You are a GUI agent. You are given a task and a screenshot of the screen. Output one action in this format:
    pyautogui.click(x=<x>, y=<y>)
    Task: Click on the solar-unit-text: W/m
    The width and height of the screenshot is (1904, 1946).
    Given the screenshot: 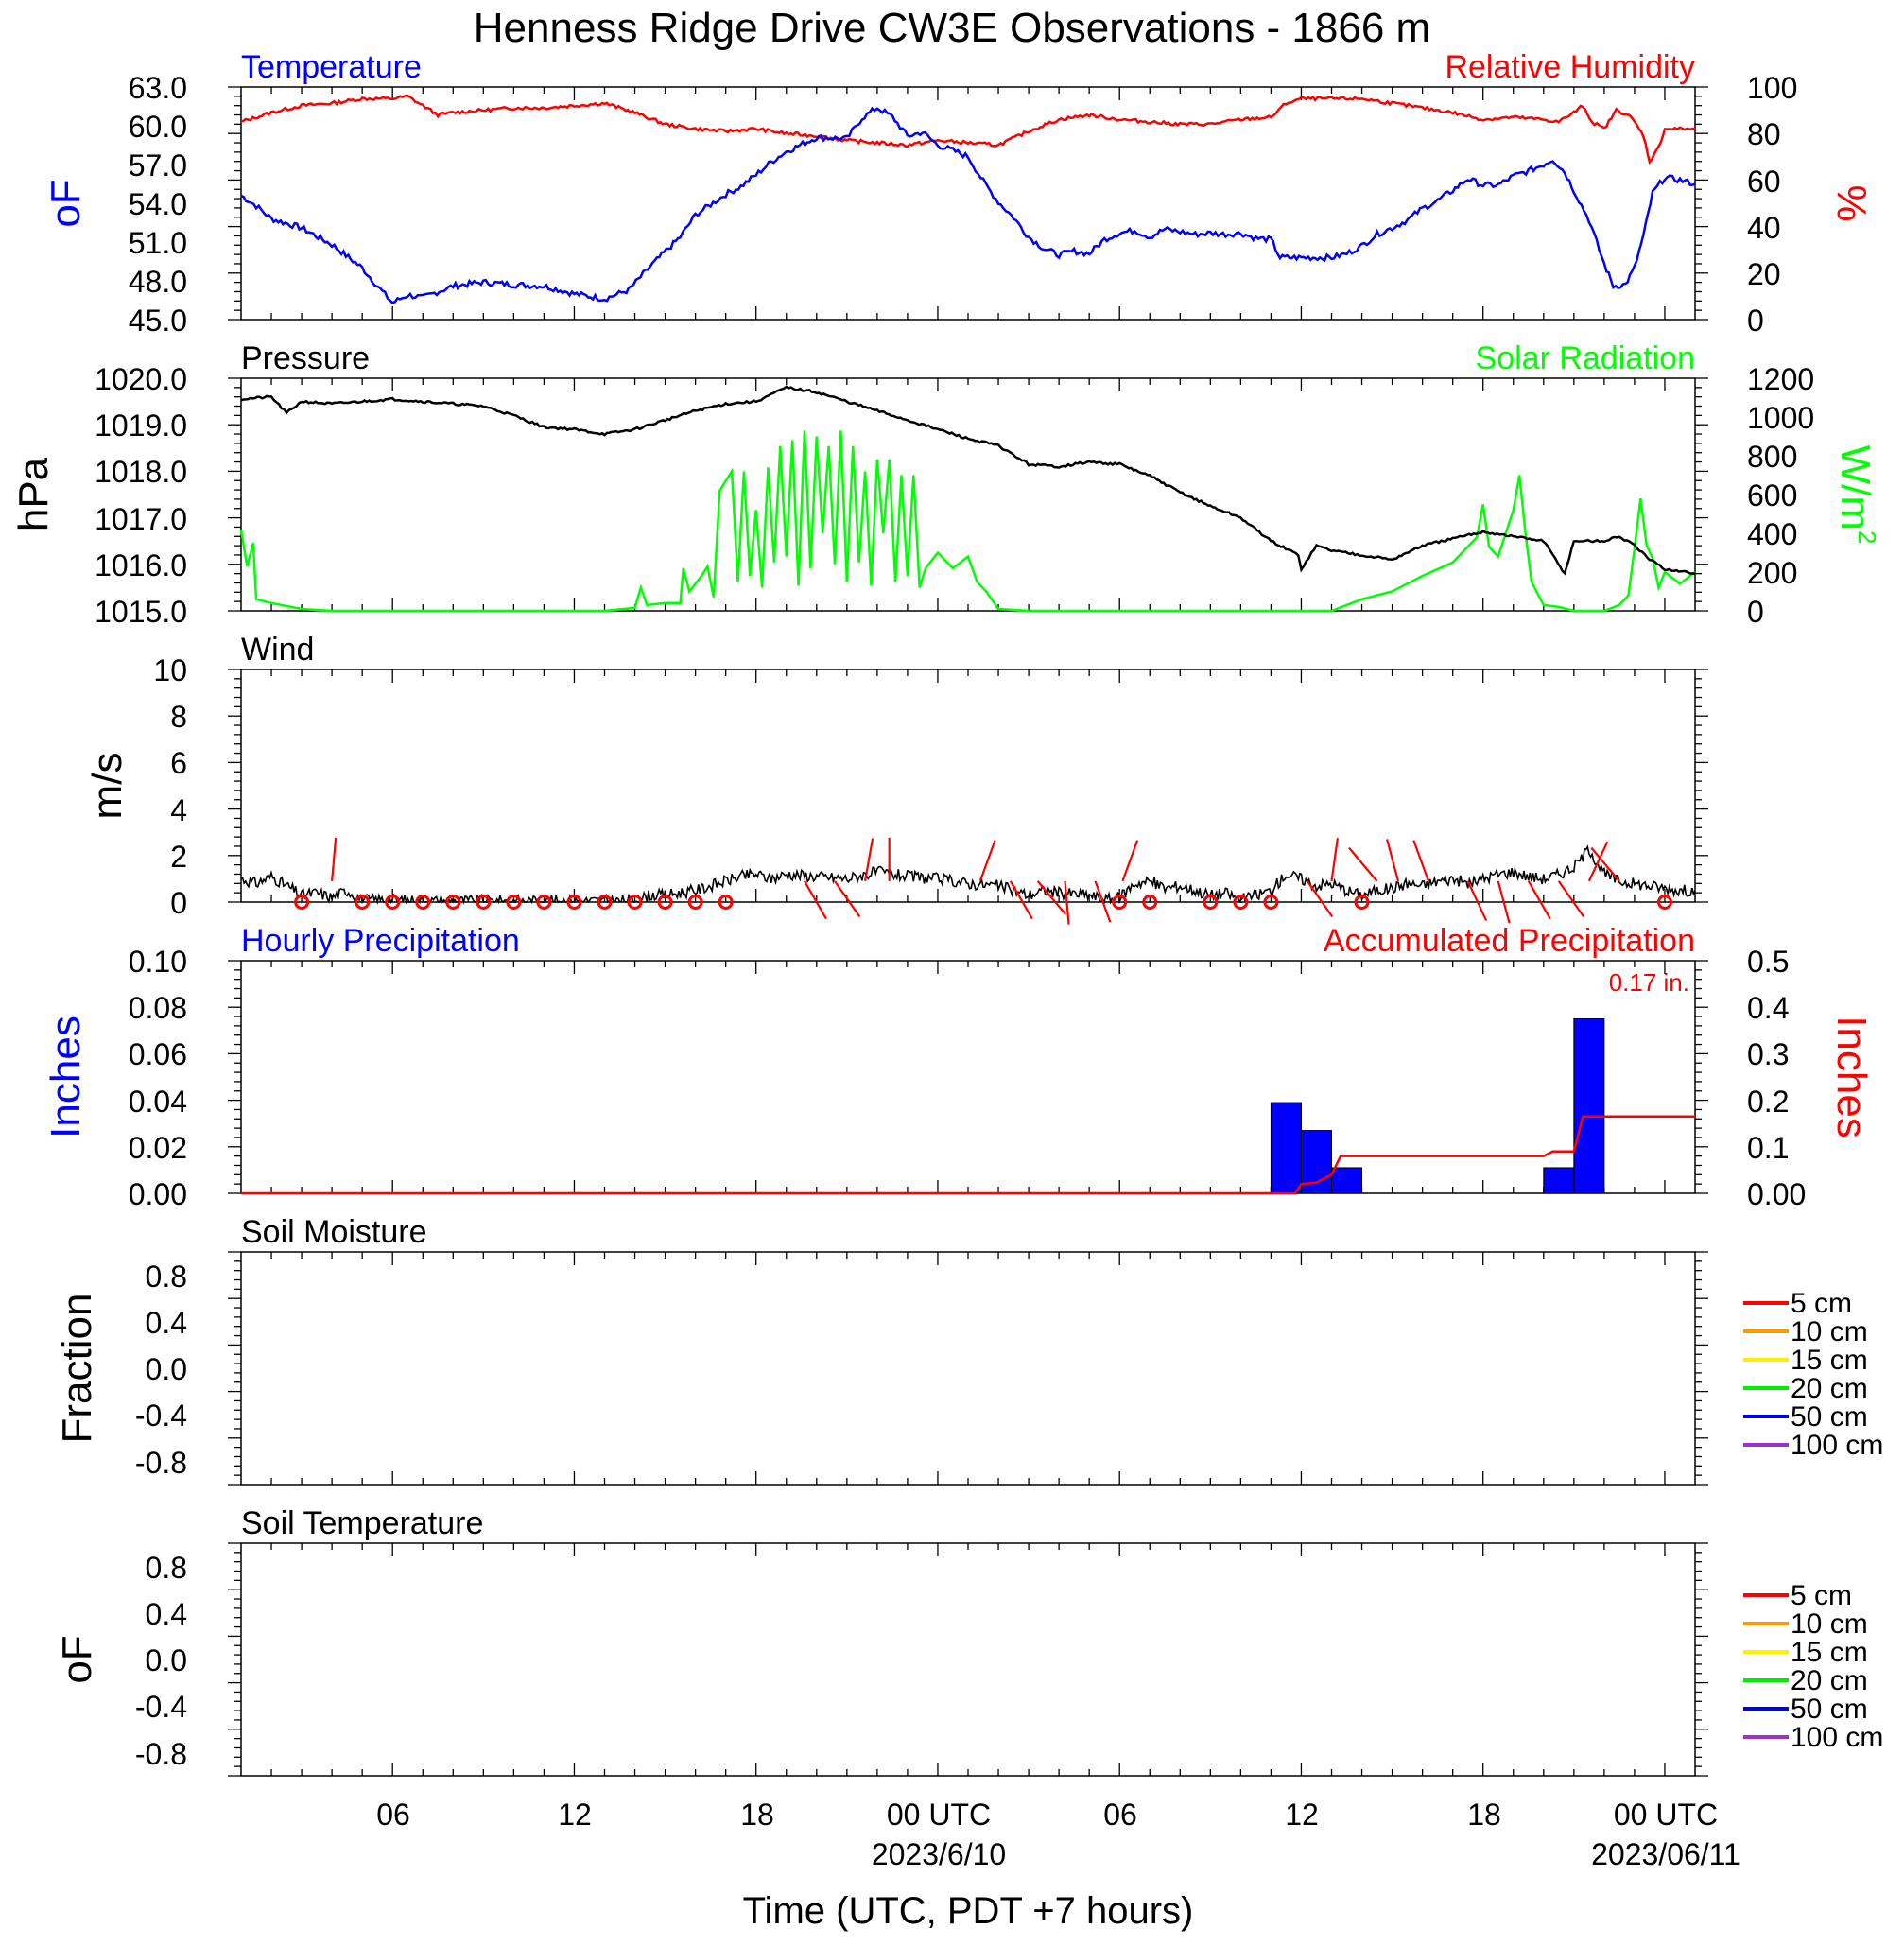 What is the action you would take?
    pyautogui.click(x=1855, y=488)
    